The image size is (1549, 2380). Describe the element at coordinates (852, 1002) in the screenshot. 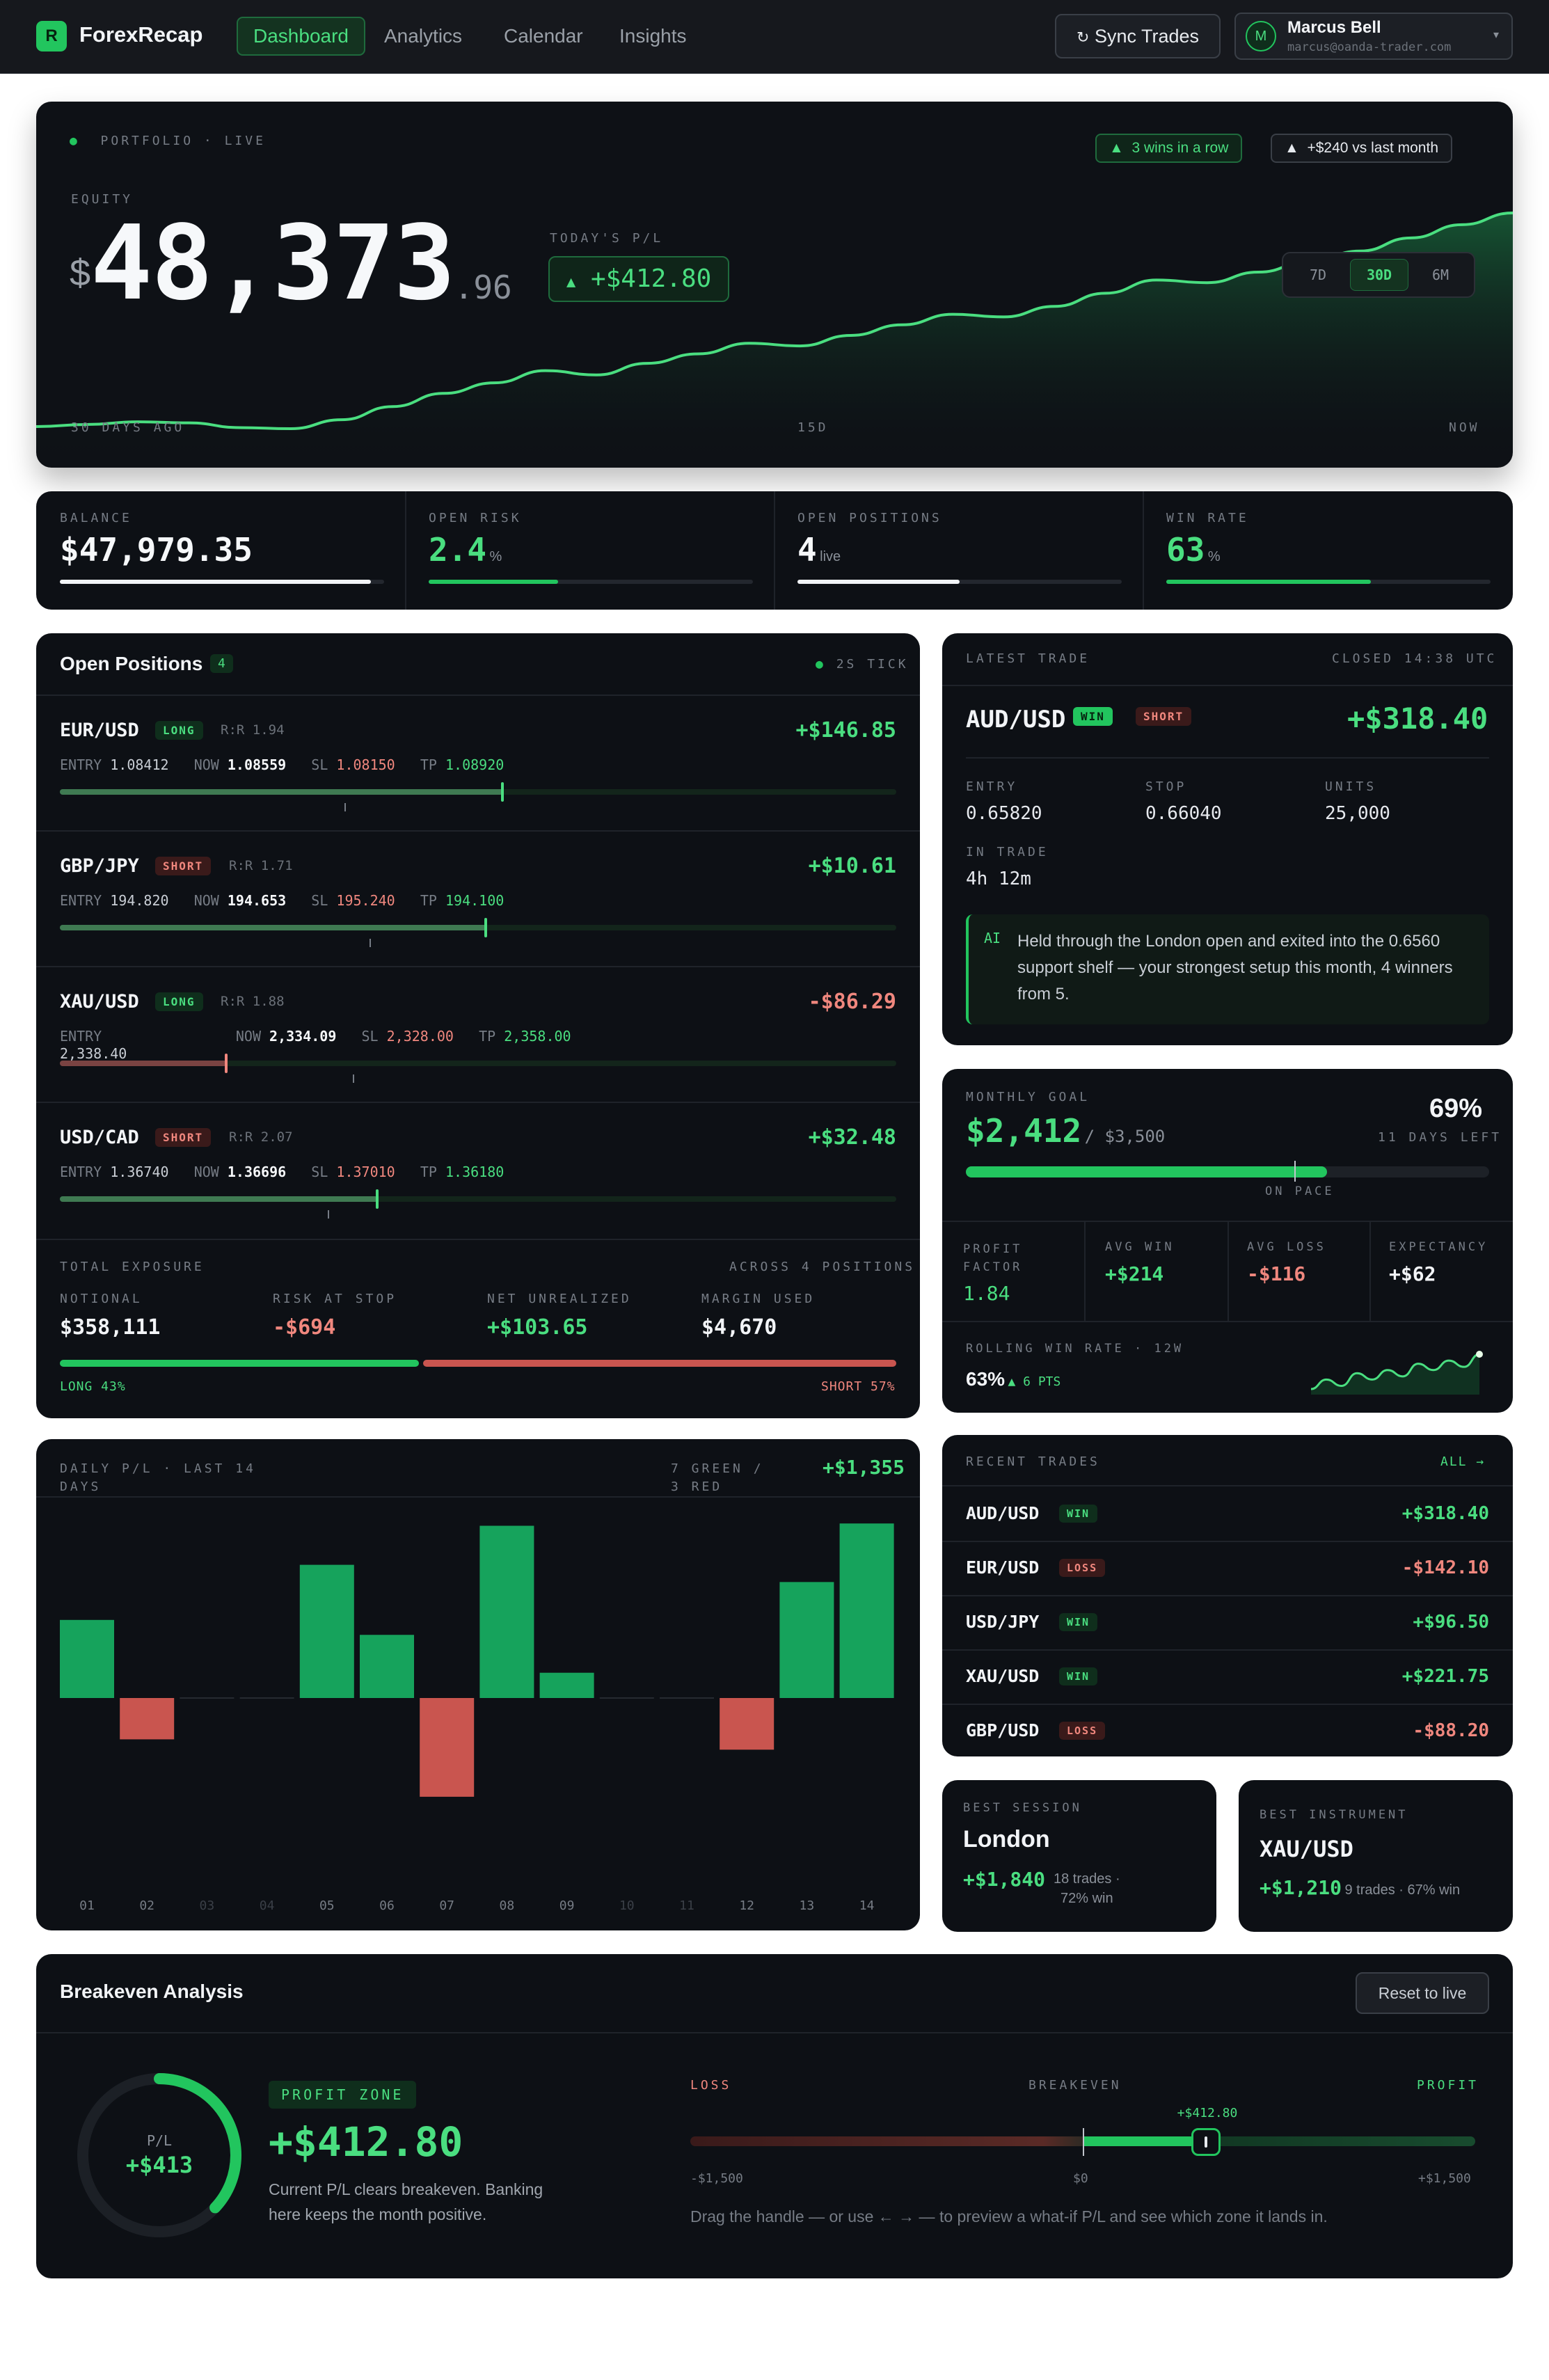

I see `position-pnl: -$86.29` at that location.